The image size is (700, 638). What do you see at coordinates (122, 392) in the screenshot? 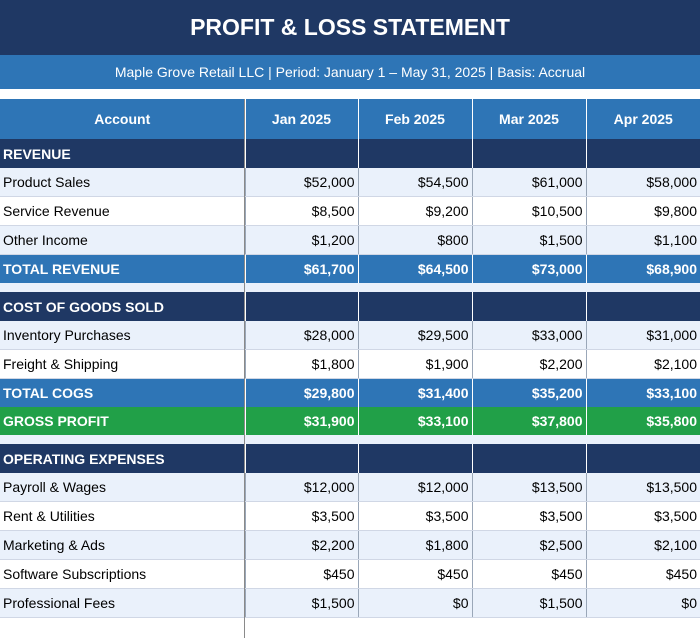
I see `total-label: TOTAL COGS` at bounding box center [122, 392].